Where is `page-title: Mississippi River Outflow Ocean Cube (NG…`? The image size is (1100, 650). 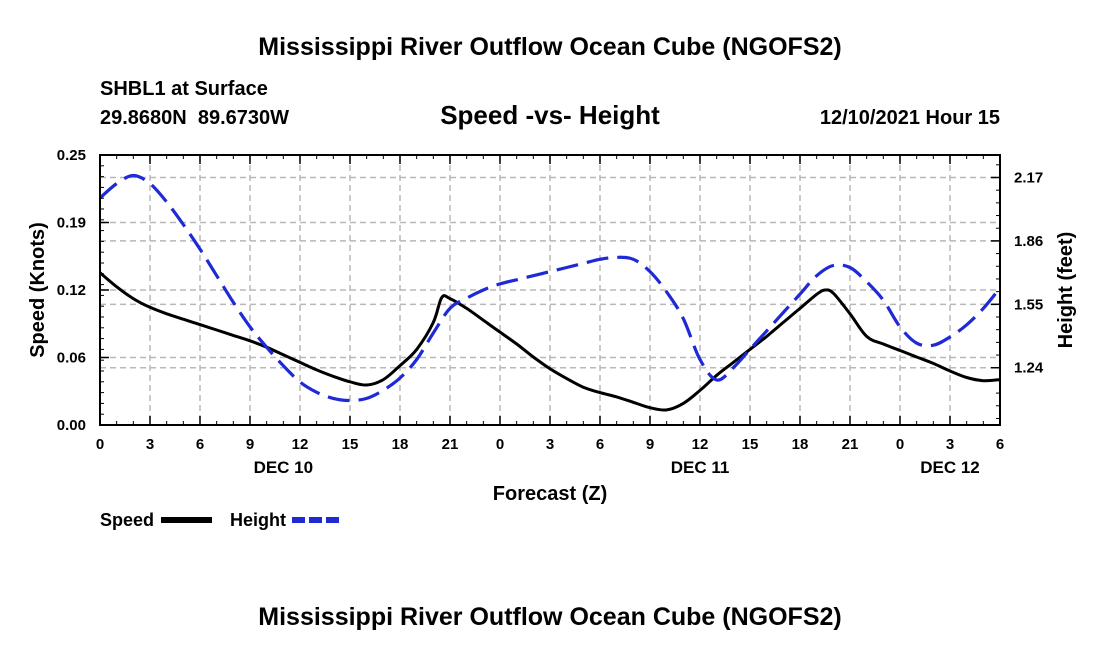
page-title: Mississippi River Outflow Ocean Cube (NG… is located at coordinates (549, 47).